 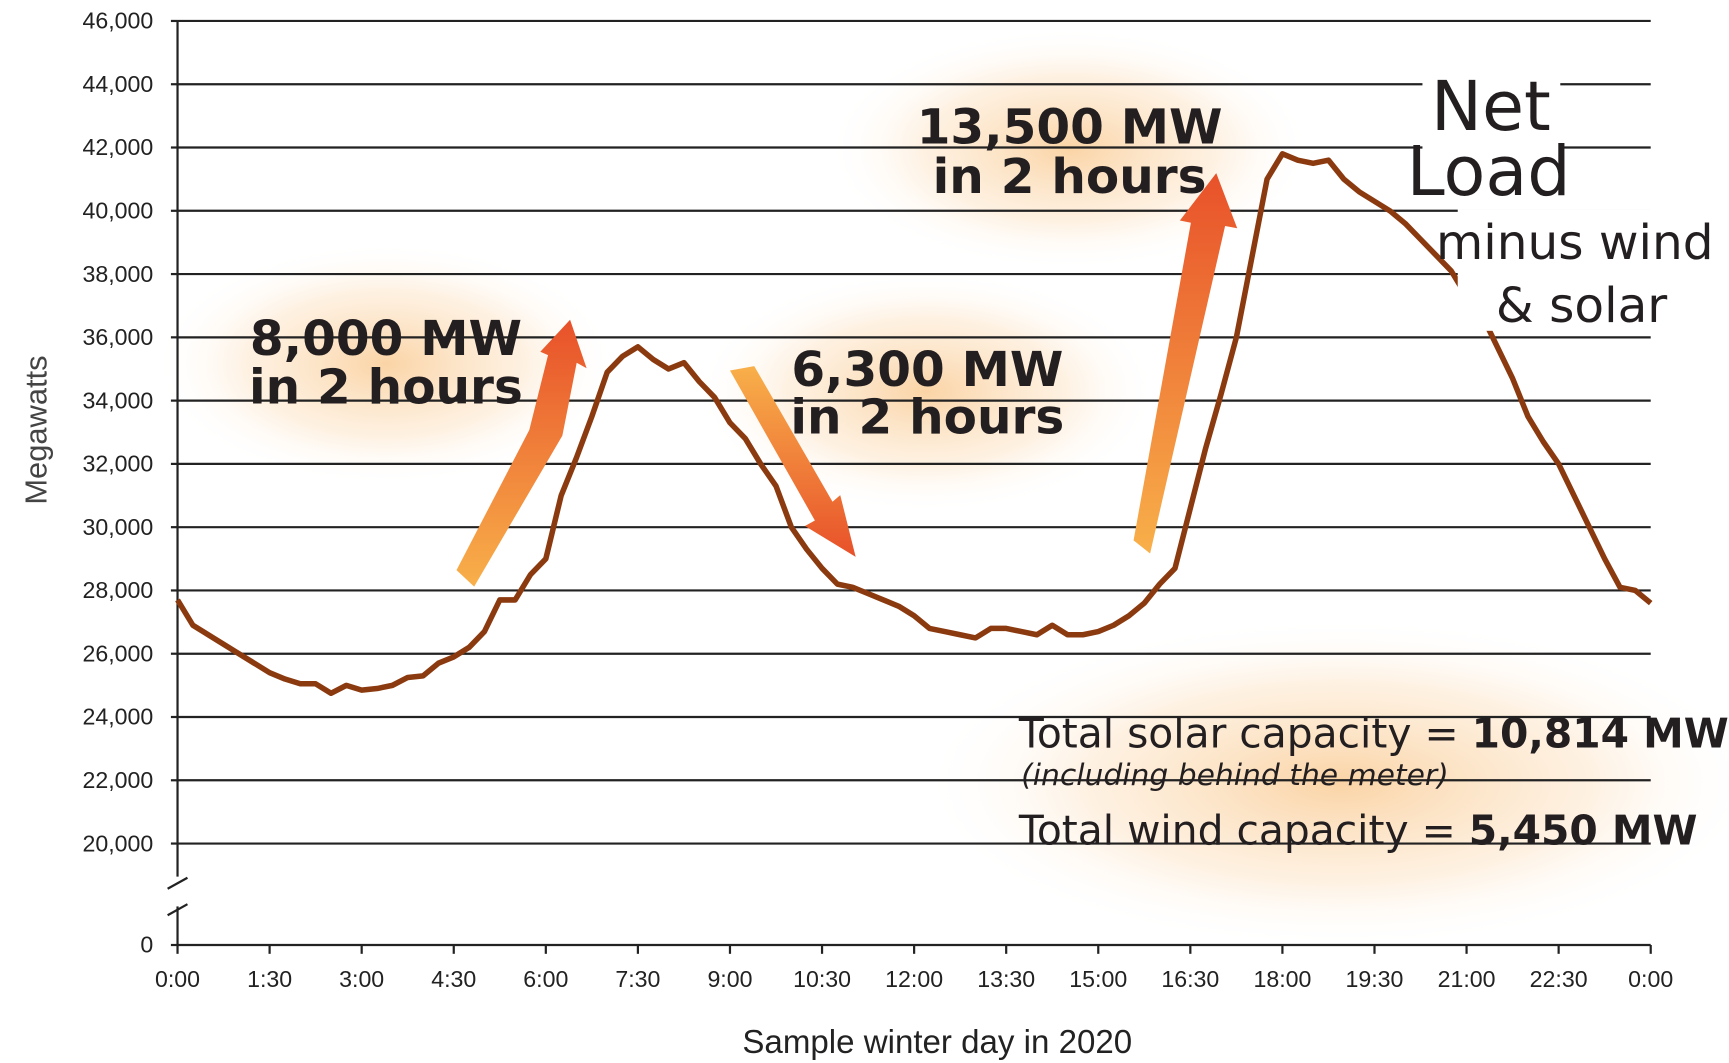 What do you see at coordinates (1245, 734) in the screenshot?
I see `annotation-text: Total solar capacity =` at bounding box center [1245, 734].